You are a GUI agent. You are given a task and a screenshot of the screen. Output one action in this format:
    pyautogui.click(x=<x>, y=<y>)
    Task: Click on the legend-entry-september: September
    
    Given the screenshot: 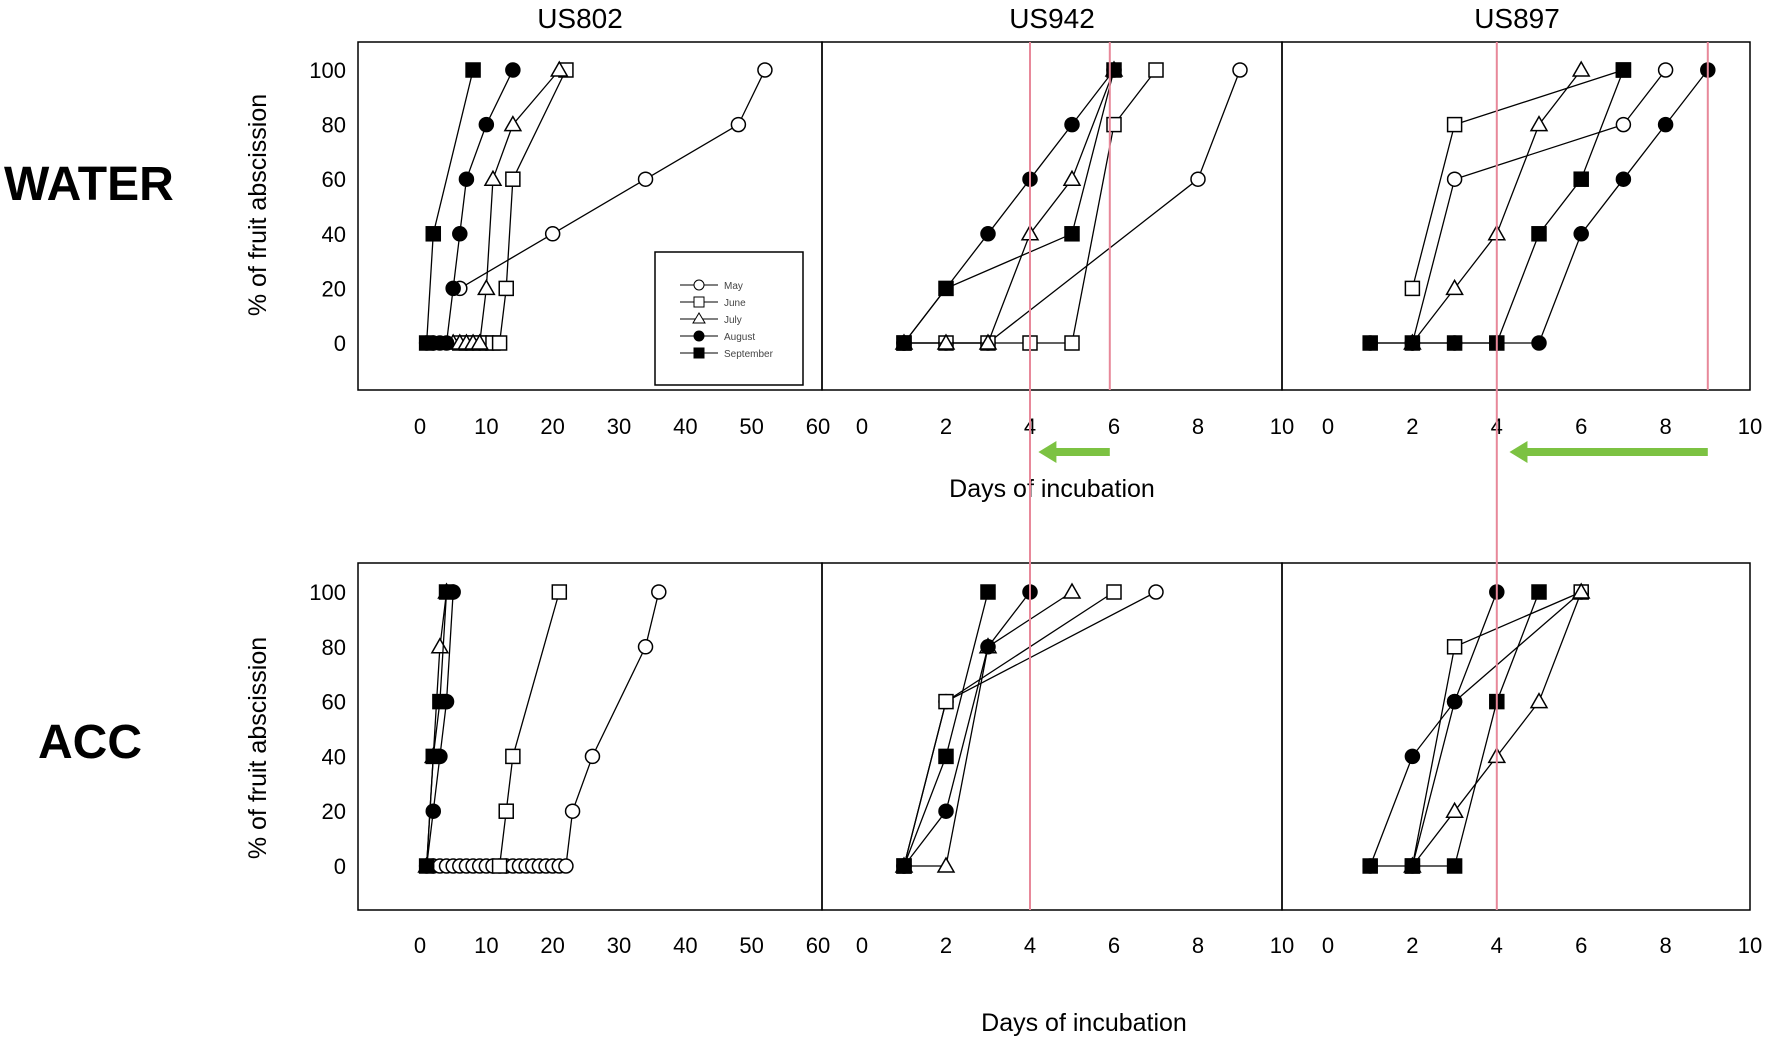 What is the action you would take?
    pyautogui.click(x=727, y=353)
    